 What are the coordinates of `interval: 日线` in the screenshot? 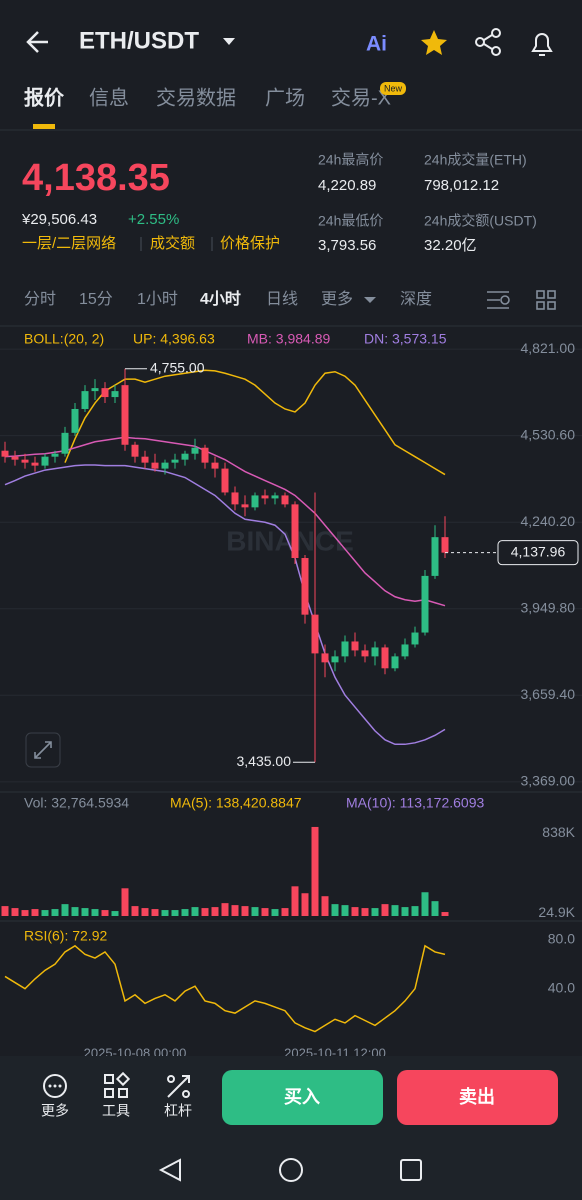 It's located at (282, 299).